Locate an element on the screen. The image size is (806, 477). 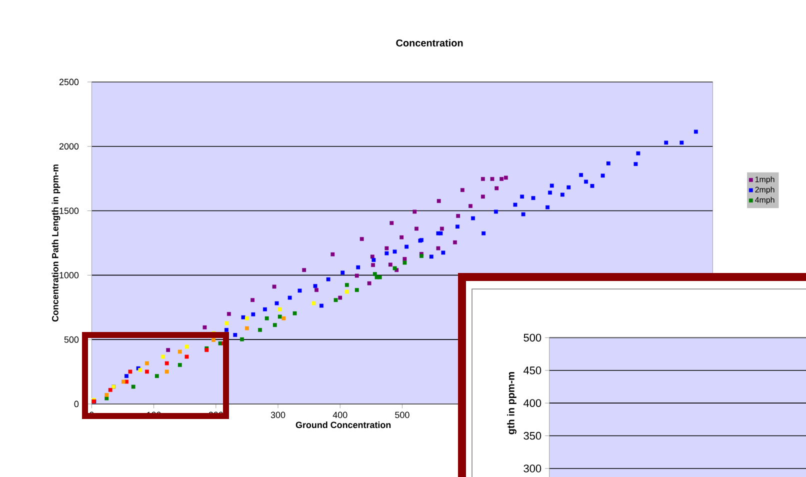
y-tick-label: 350 is located at coordinates (533, 436).